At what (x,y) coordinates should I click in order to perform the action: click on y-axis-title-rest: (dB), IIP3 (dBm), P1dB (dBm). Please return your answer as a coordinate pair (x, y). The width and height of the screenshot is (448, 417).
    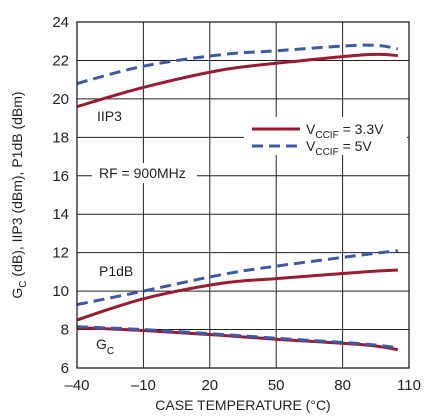
    Looking at the image, I should click on (17, 185).